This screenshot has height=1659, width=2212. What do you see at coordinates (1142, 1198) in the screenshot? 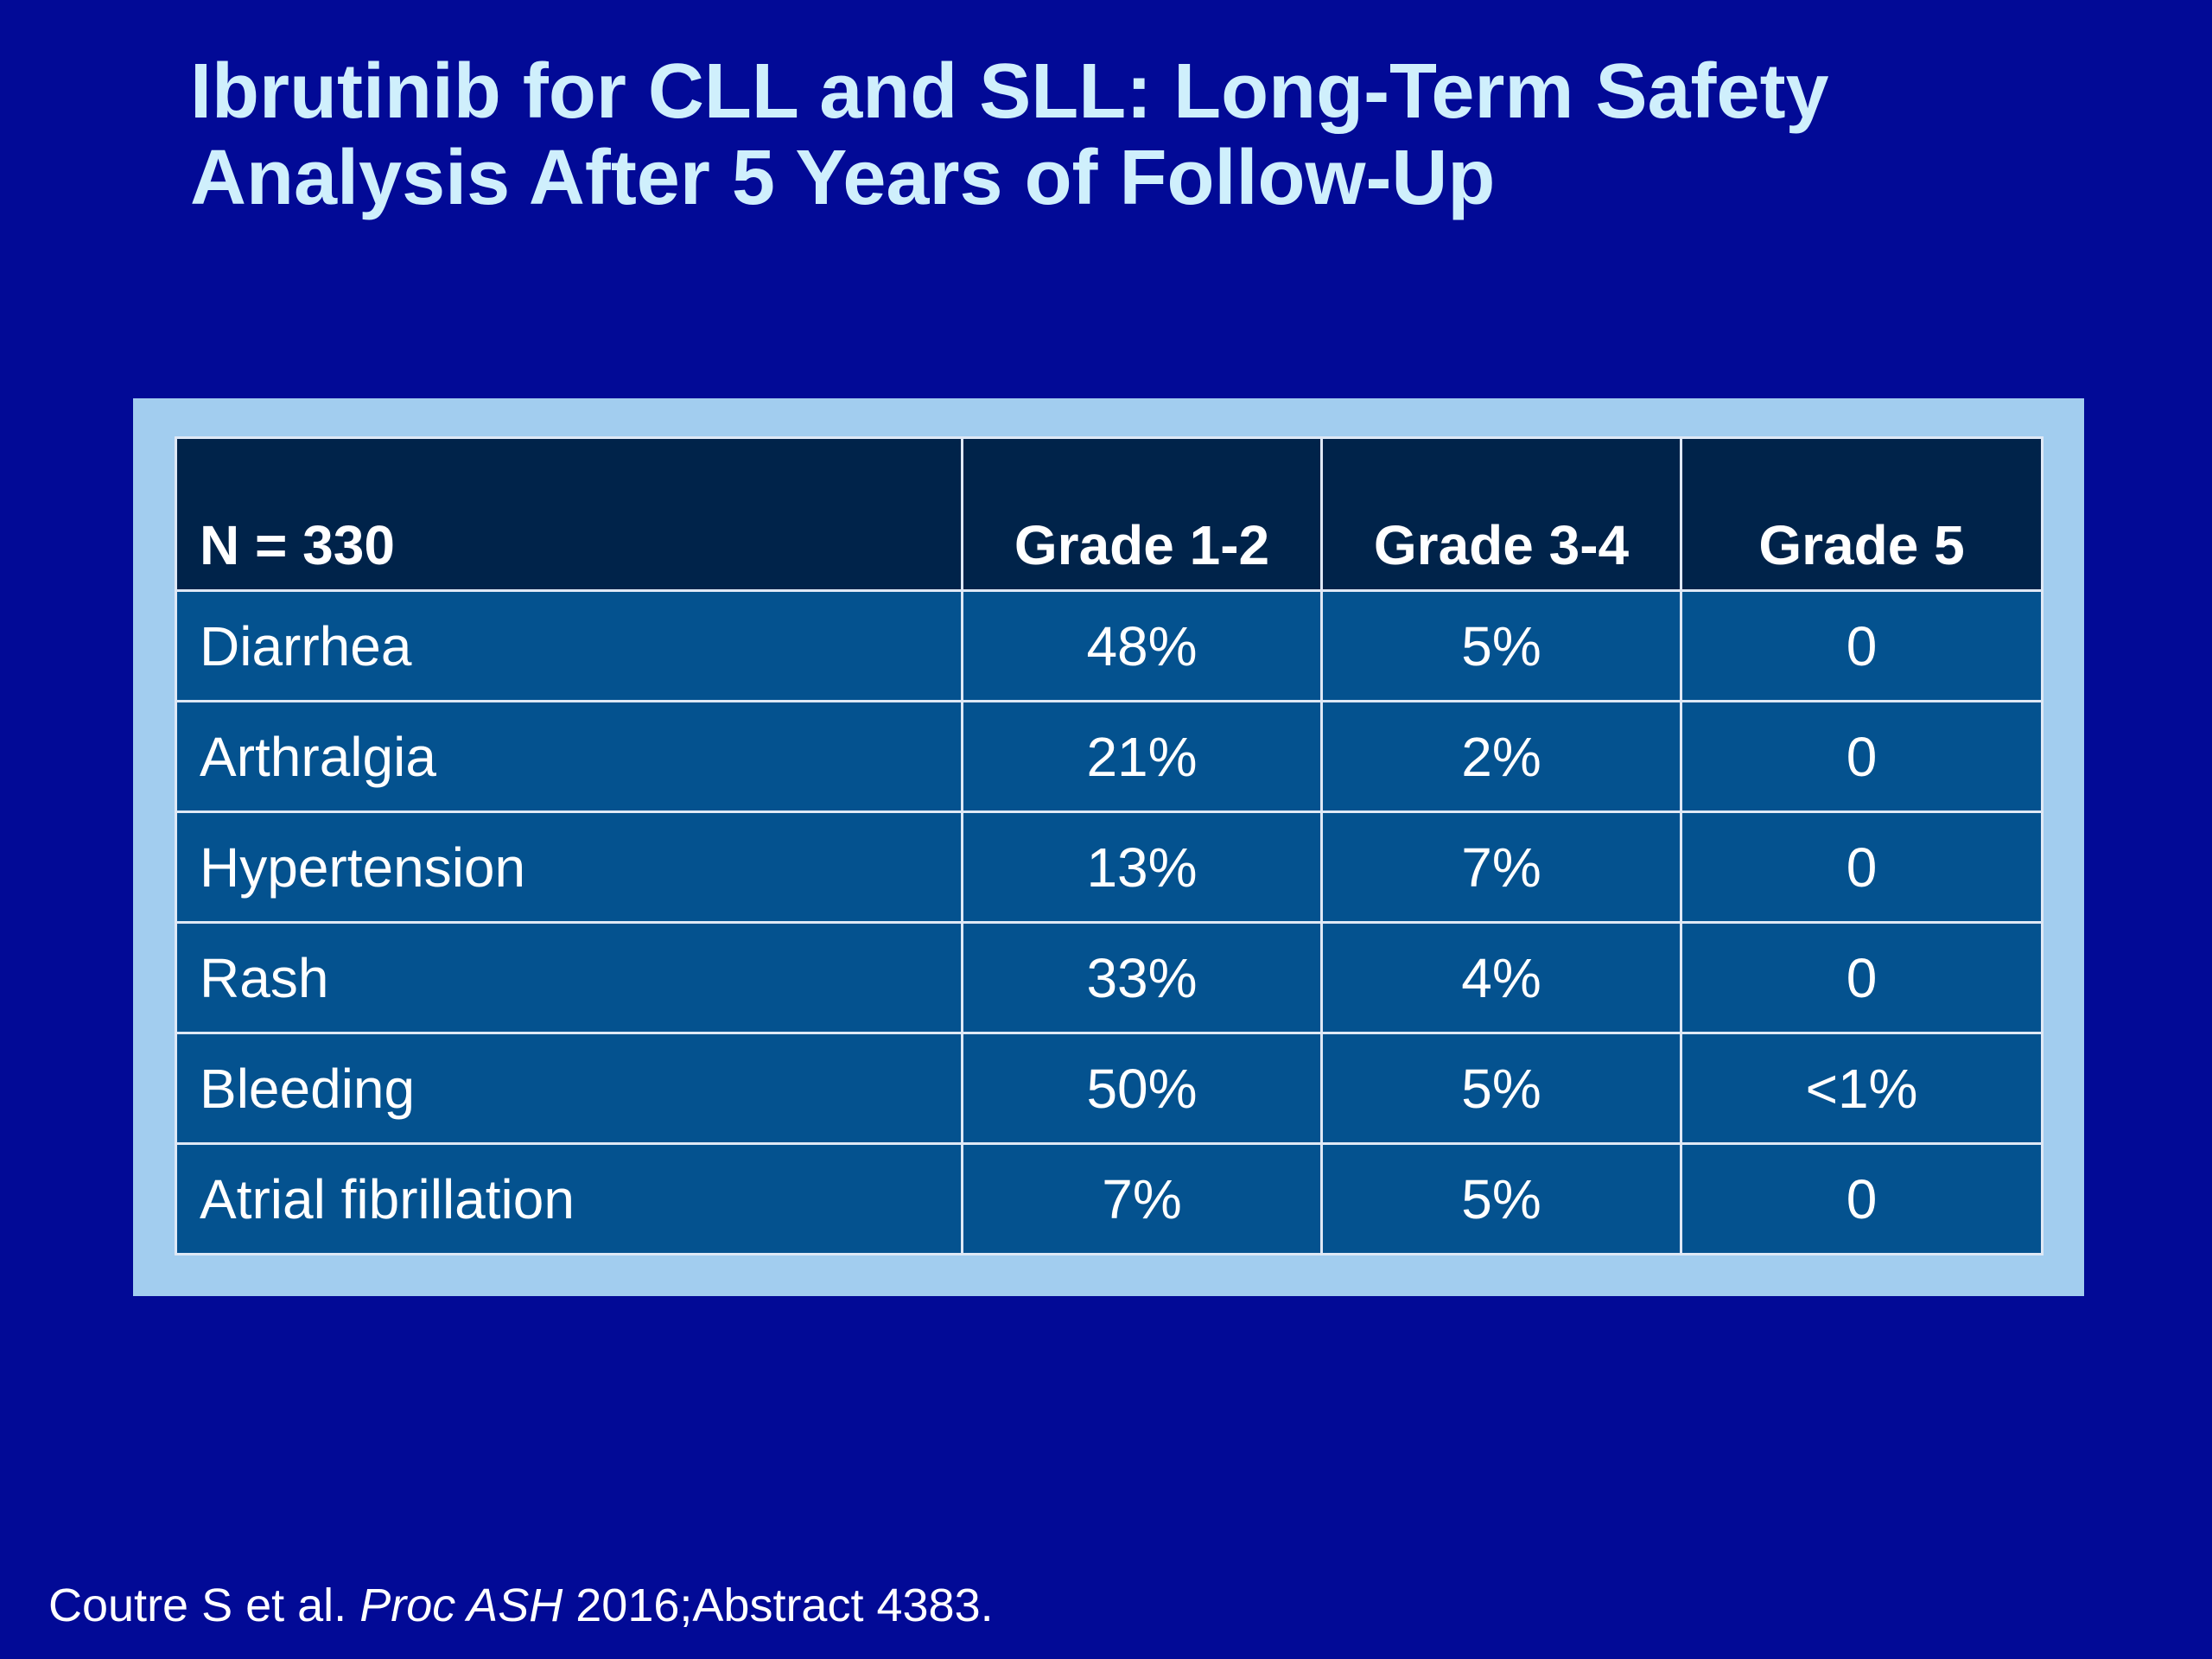
I see `grade-1-2-value: 7%` at bounding box center [1142, 1198].